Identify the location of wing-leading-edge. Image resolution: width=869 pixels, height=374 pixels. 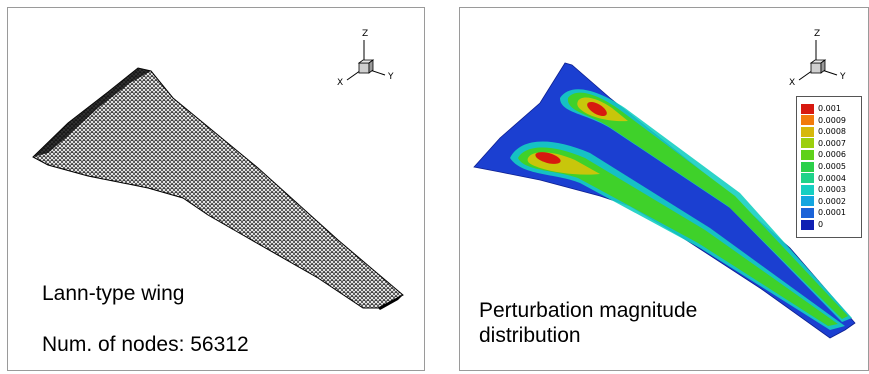
(92, 112).